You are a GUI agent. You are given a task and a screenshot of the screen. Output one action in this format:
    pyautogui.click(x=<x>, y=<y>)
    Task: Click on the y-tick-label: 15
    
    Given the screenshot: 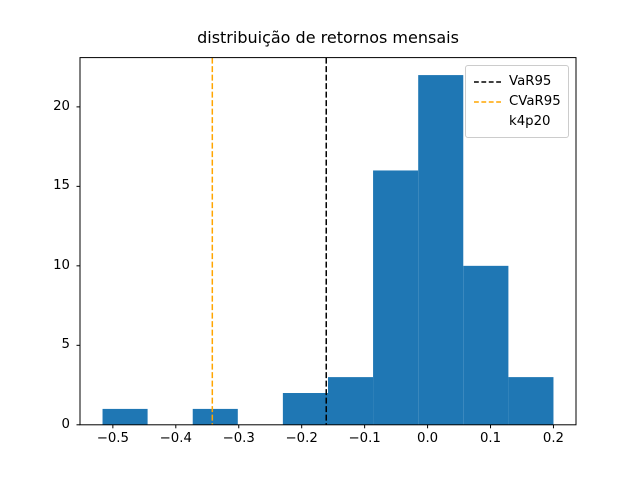 What is the action you would take?
    pyautogui.click(x=61, y=186)
    